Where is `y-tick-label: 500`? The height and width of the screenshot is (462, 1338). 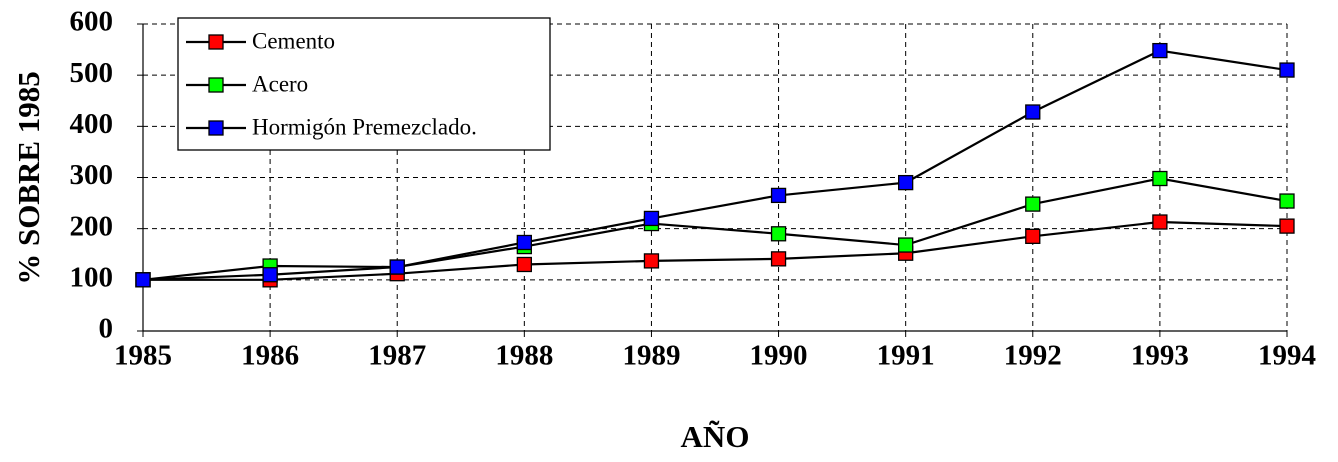
y-tick-label: 500 is located at coordinates (92, 73).